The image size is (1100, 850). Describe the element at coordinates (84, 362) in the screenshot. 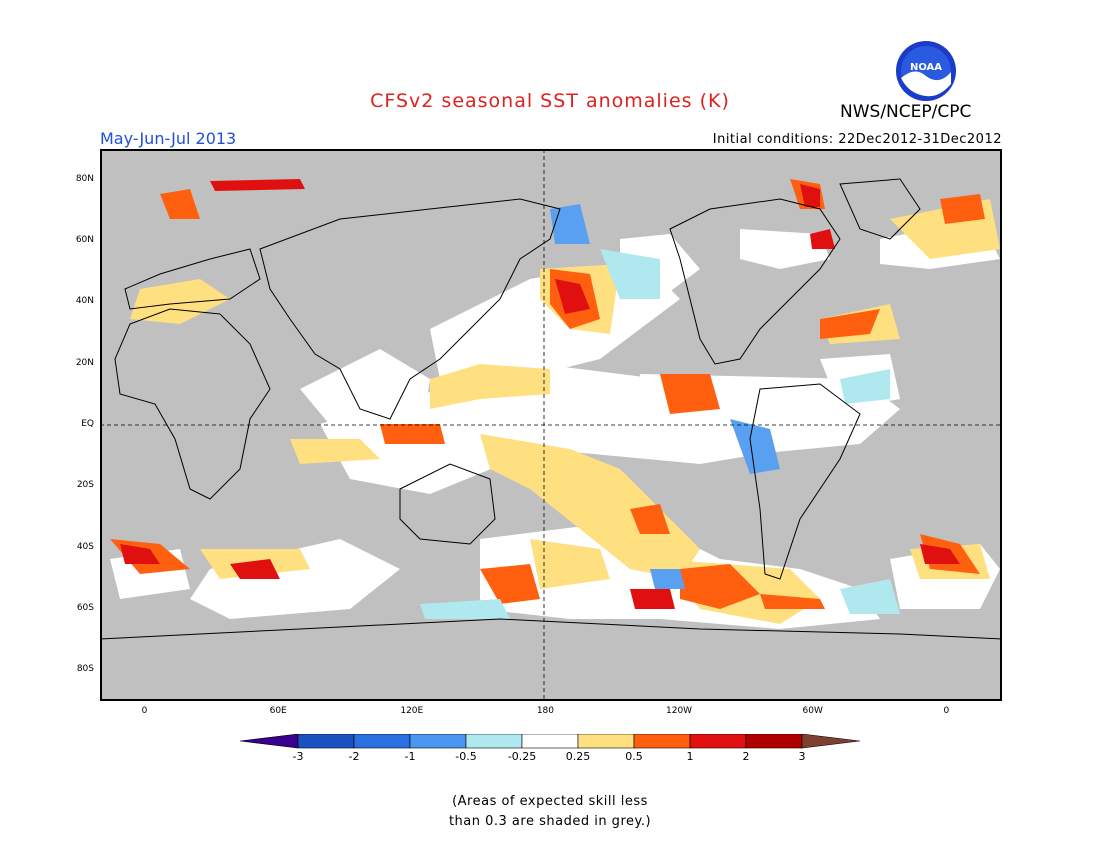

I see `lat-label: 20N` at that location.